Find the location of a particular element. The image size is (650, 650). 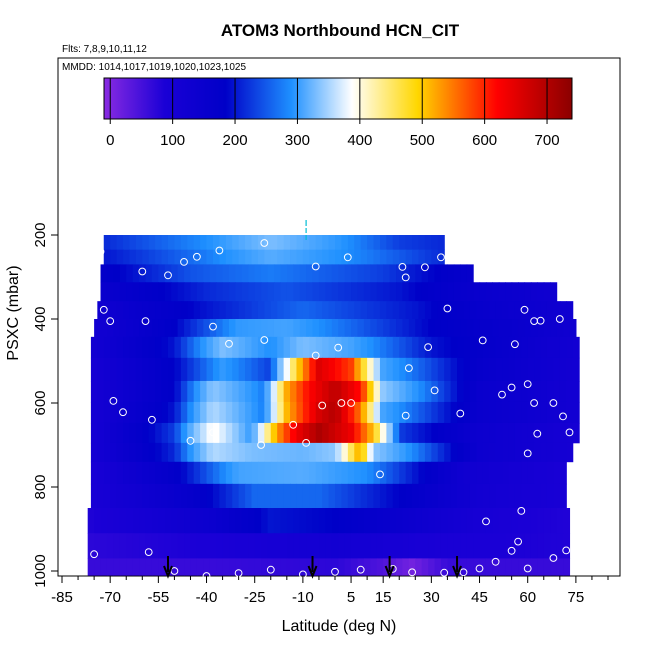

x-tick-label: -40 is located at coordinates (207, 597).